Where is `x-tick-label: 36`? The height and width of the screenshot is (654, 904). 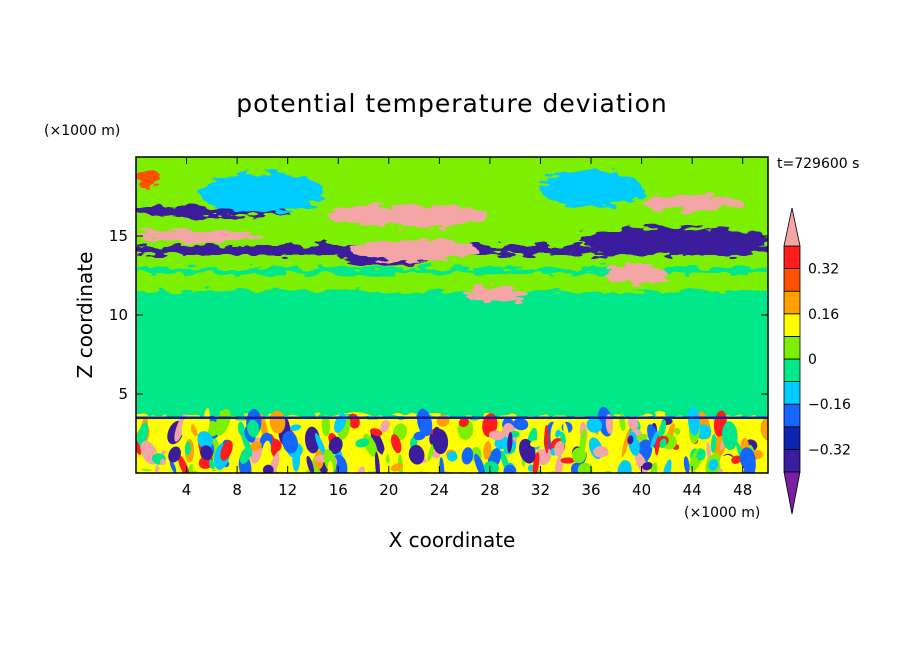 x-tick-label: 36 is located at coordinates (590, 490).